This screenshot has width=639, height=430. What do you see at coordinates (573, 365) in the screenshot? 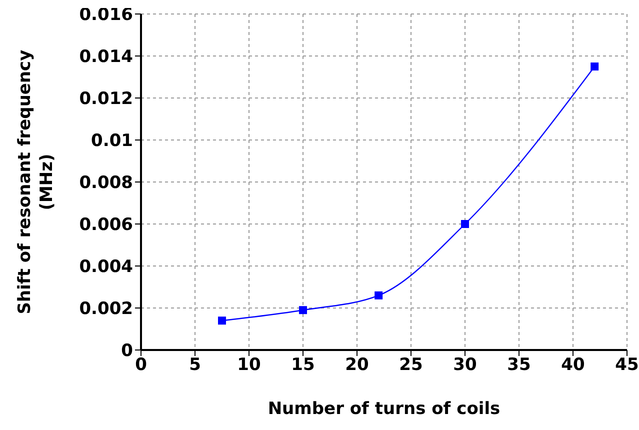
I see `x-tick-label: 40` at bounding box center [573, 365].